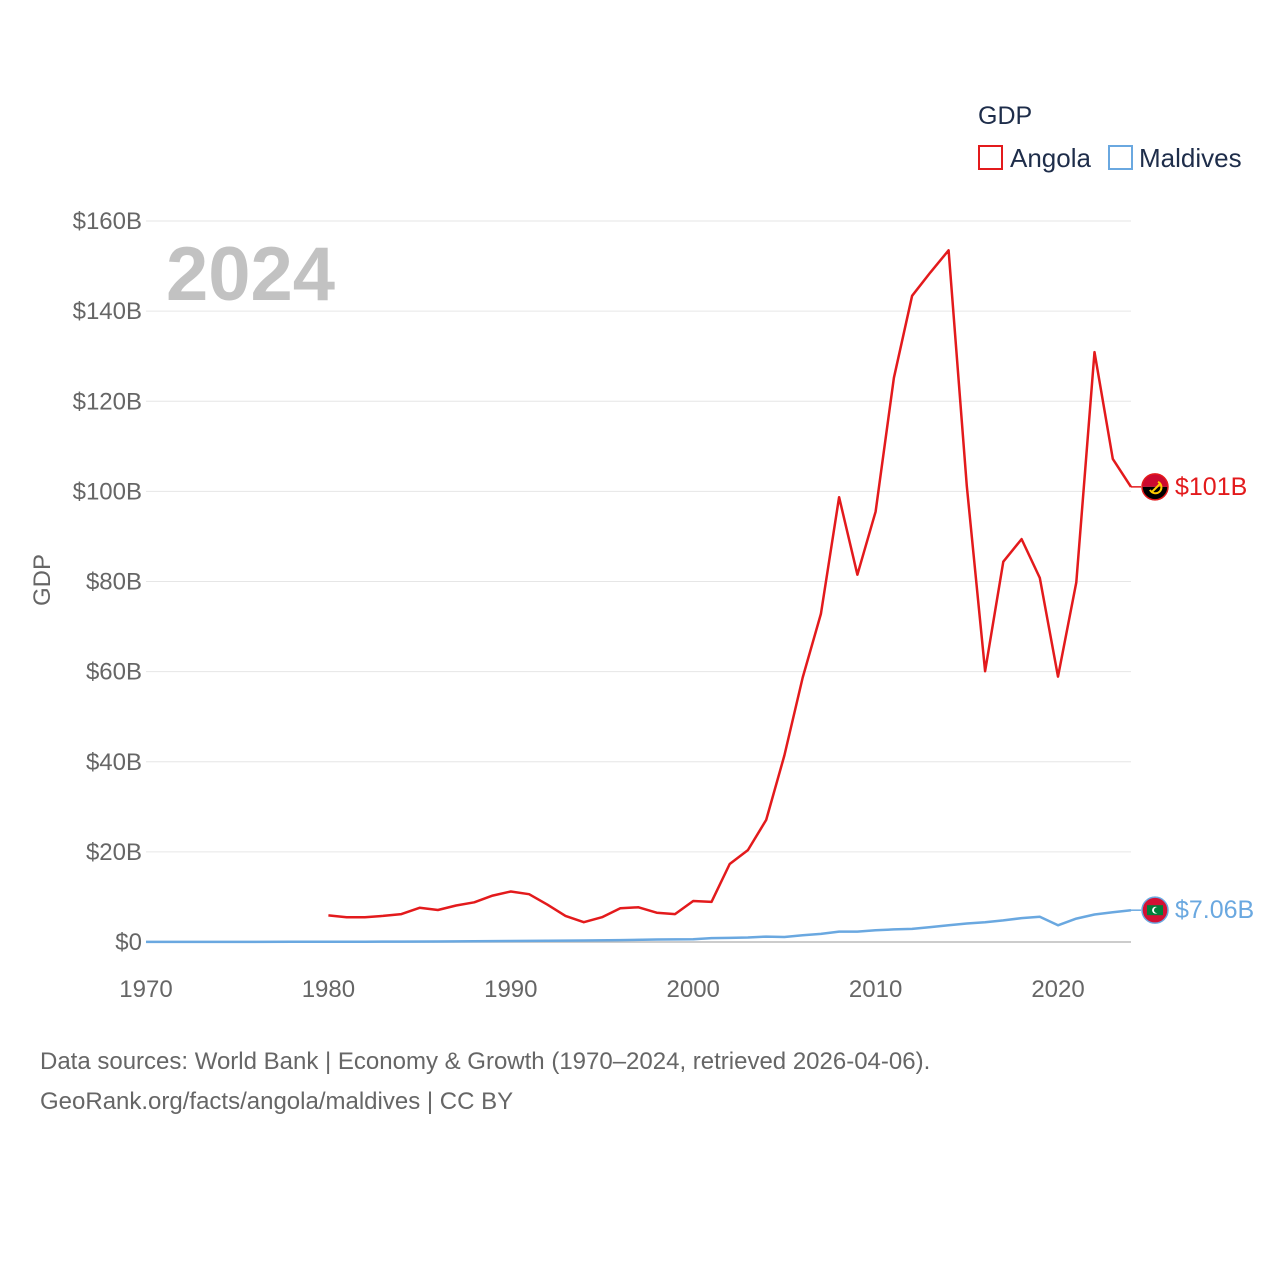  What do you see at coordinates (990, 157) in the screenshot?
I see `legend-swatch-angola` at bounding box center [990, 157].